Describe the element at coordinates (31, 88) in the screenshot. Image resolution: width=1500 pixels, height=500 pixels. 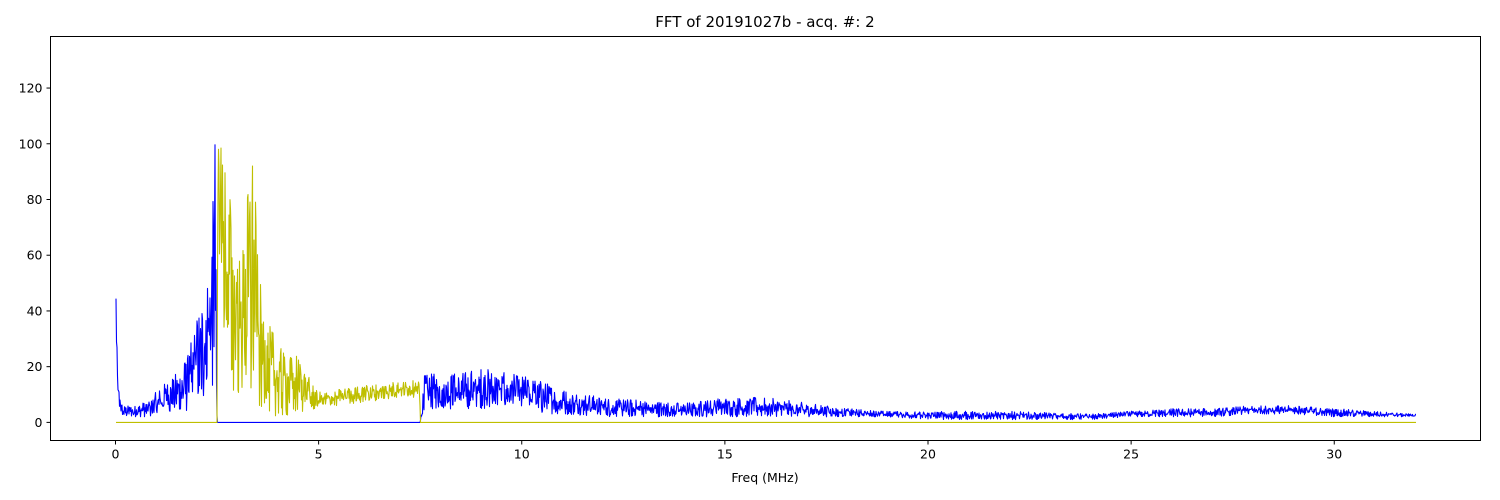
I see `y-tick-label: 120` at that location.